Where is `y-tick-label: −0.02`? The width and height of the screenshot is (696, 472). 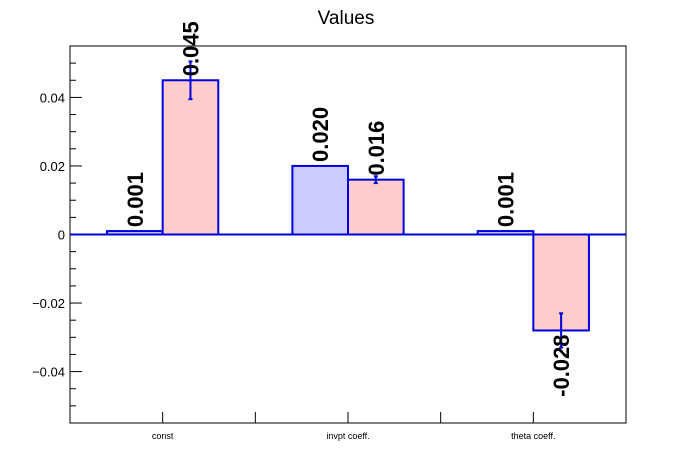
y-tick-label: −0.02 is located at coordinates (48, 303).